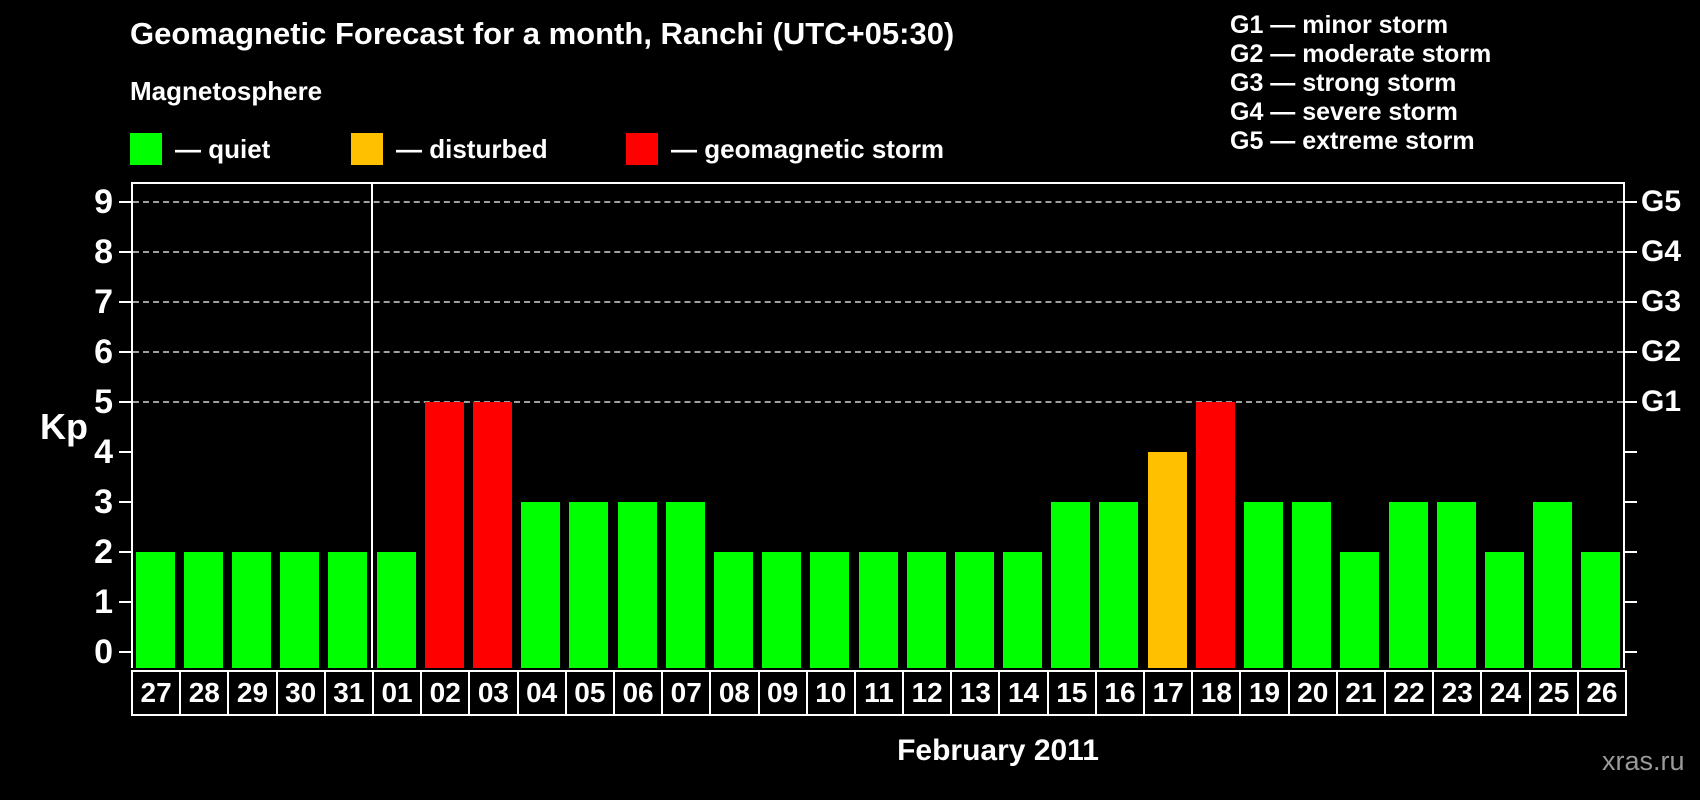  Describe the element at coordinates (493, 693) in the screenshot. I see `x-day-box-03: 03` at that location.